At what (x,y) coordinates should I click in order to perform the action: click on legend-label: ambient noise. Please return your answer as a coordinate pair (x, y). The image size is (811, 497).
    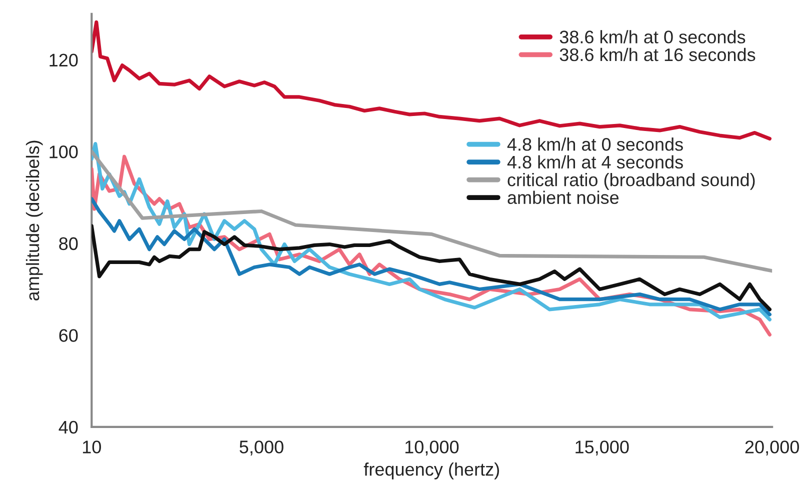
    Looking at the image, I should click on (563, 197).